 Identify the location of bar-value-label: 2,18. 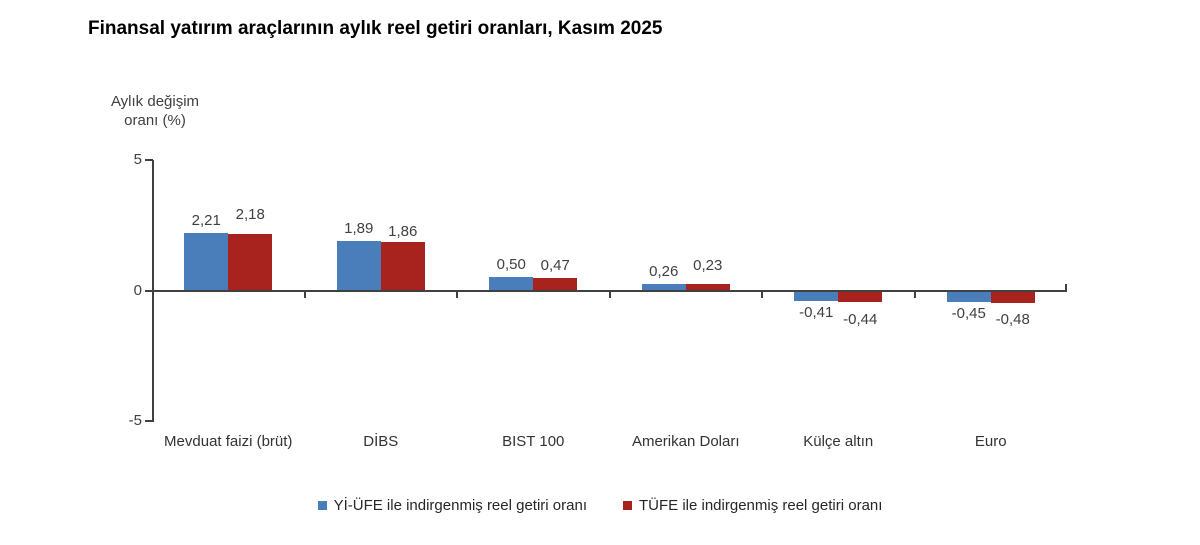
(250, 214).